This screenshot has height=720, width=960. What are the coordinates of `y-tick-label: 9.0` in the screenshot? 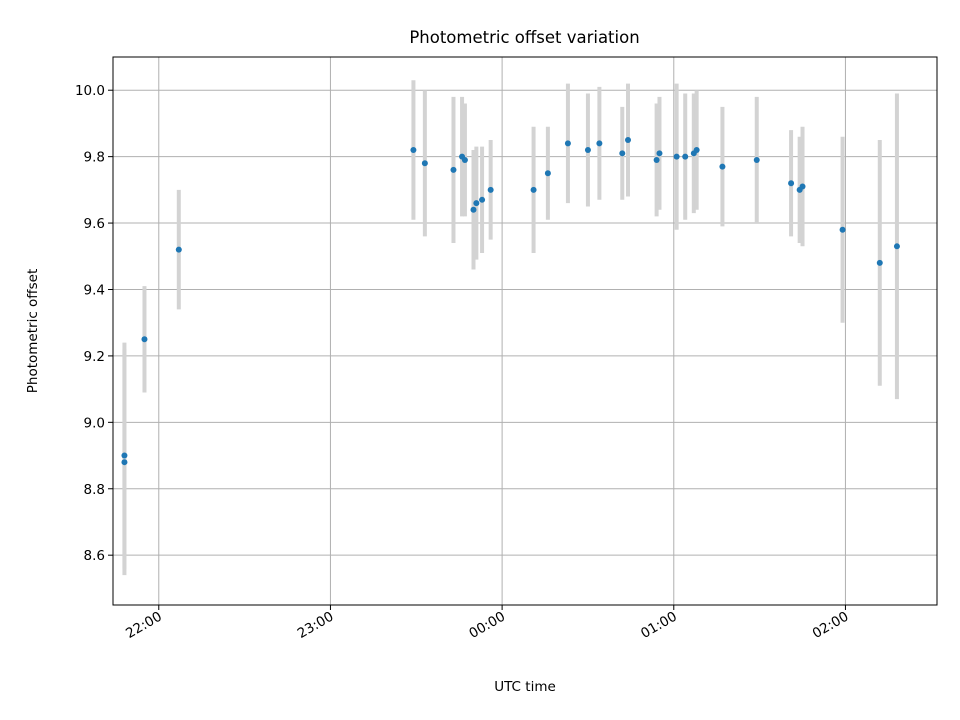 It's located at (94, 423).